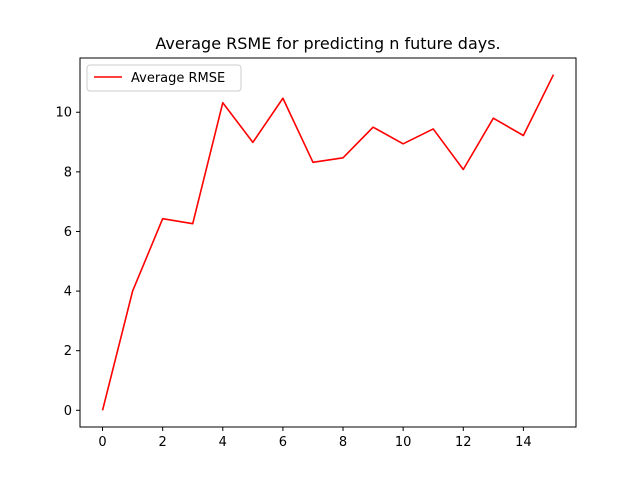 The height and width of the screenshot is (480, 640). What do you see at coordinates (223, 442) in the screenshot?
I see `x-tick-label: 4` at bounding box center [223, 442].